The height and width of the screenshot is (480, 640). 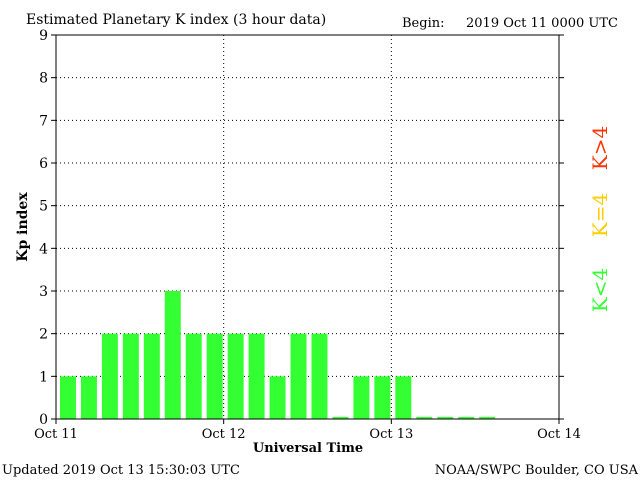 I want to click on legend-high: K>4, so click(x=600, y=148).